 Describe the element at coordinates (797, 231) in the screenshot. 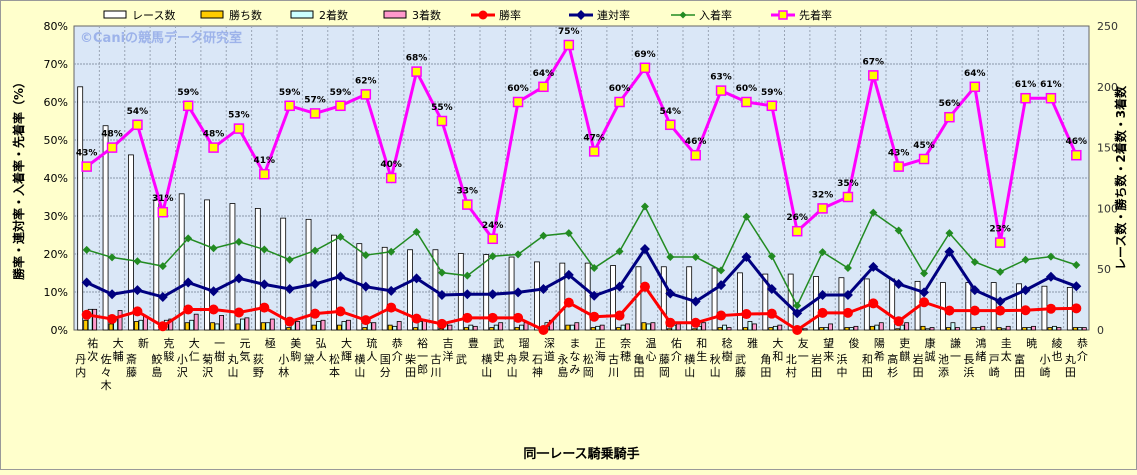

I see `marker-先着率-28` at that location.